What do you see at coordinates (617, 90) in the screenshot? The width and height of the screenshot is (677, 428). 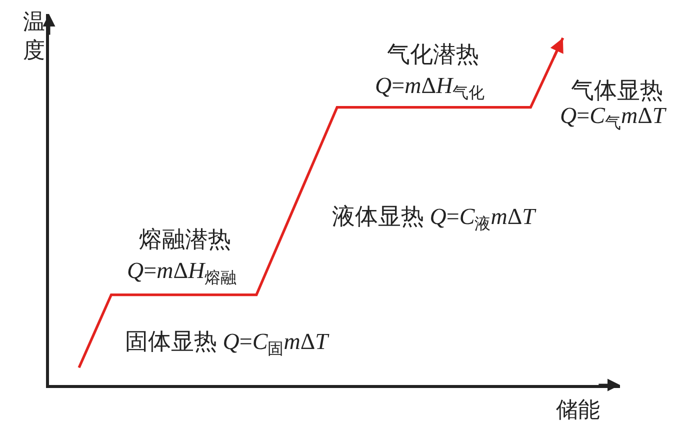 I see `text: 气体显热` at bounding box center [617, 90].